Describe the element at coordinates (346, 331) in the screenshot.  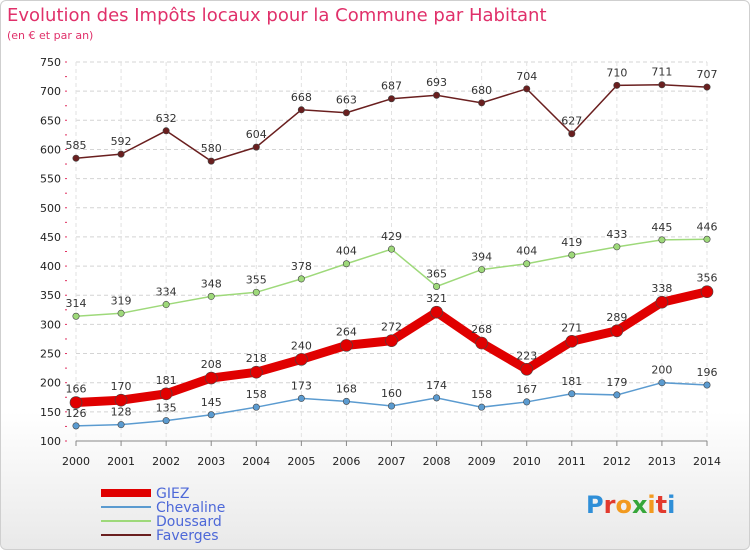
I see `data-label: 264` at that location.